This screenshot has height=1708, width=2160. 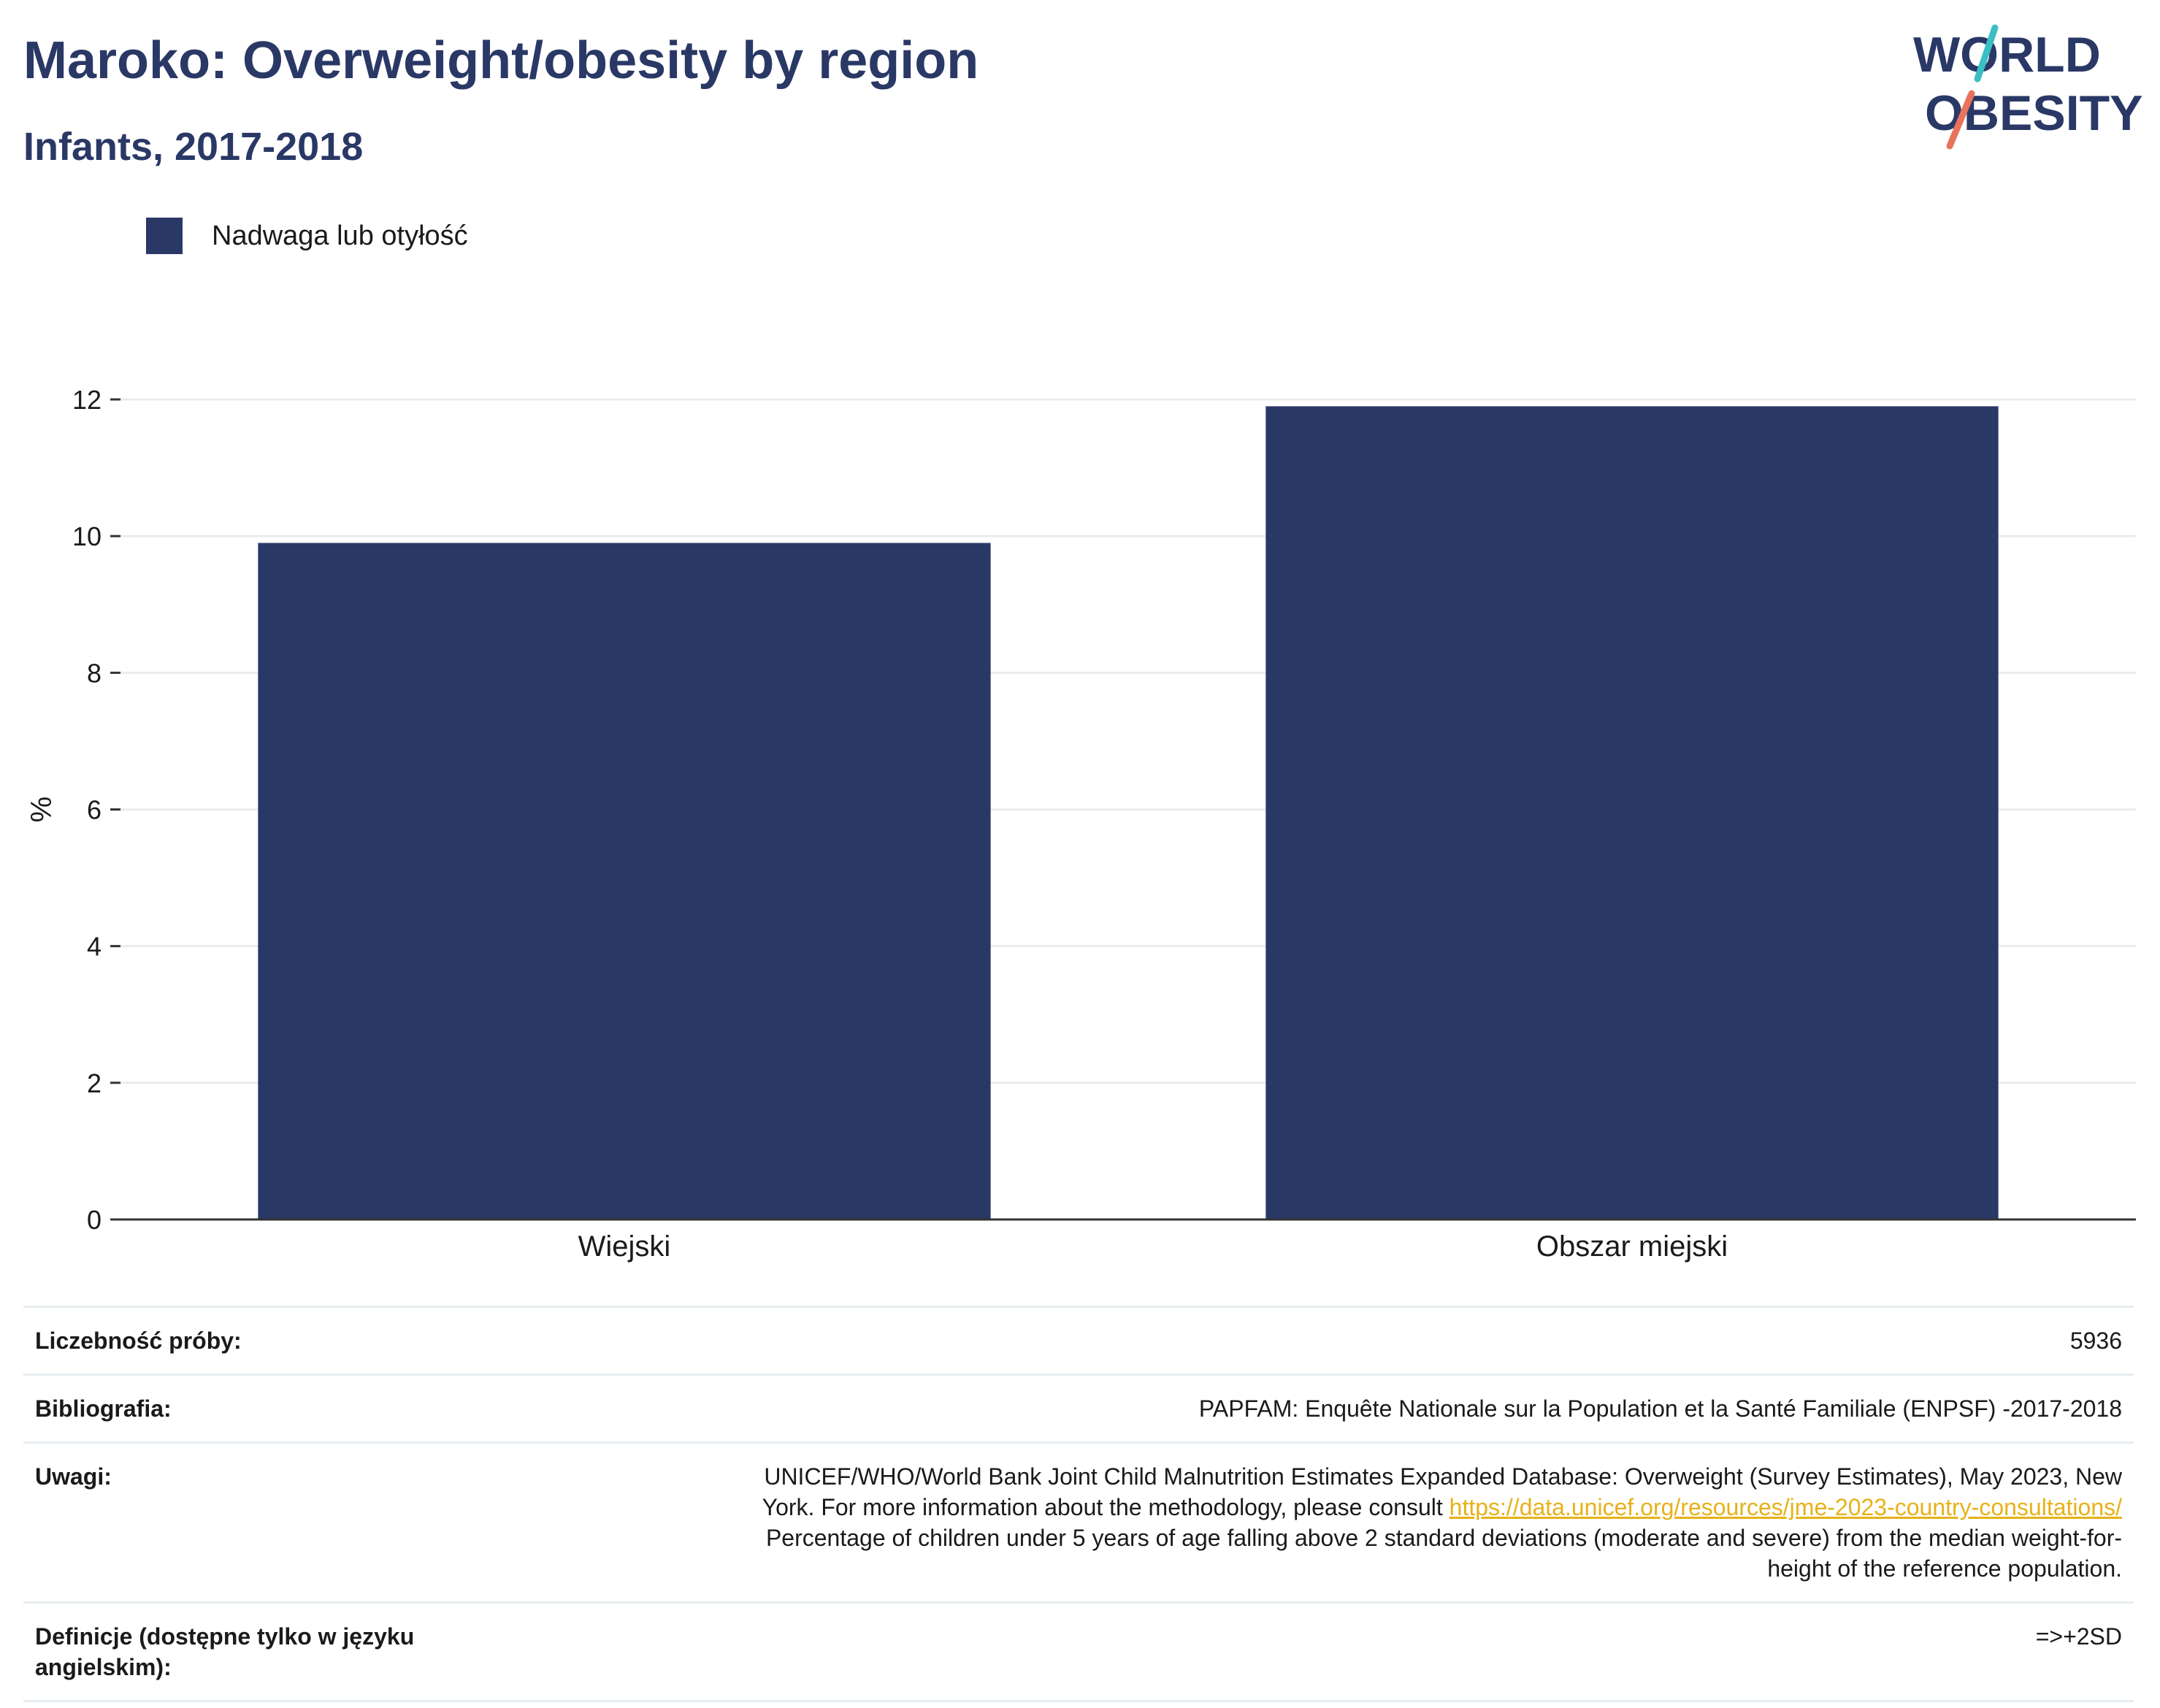 I want to click on y-tick-label: 4, so click(x=94, y=947).